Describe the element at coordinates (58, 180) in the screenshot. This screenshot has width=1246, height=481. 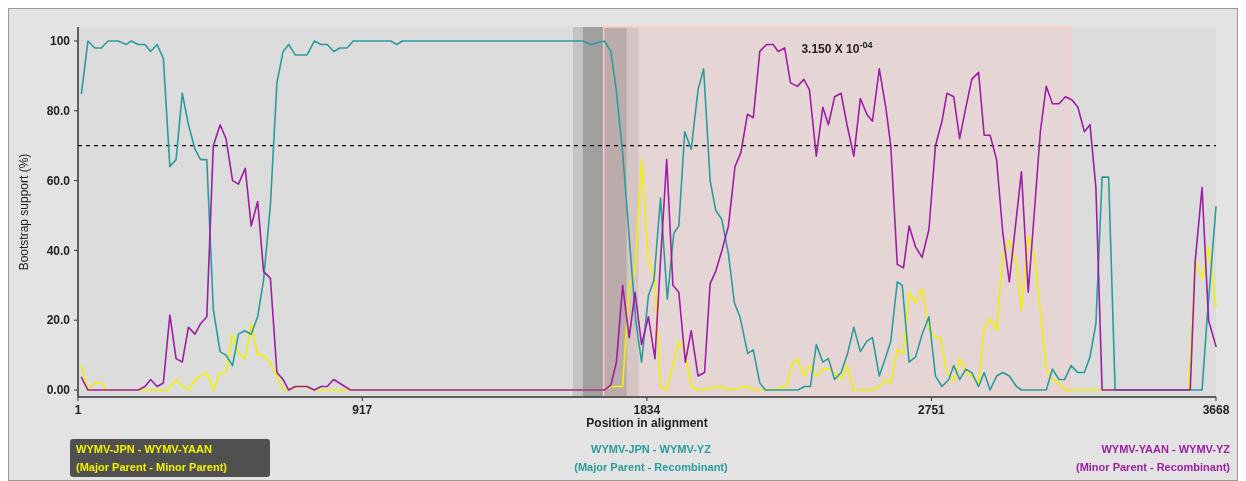
I see `y-tick-label: 60.0` at that location.